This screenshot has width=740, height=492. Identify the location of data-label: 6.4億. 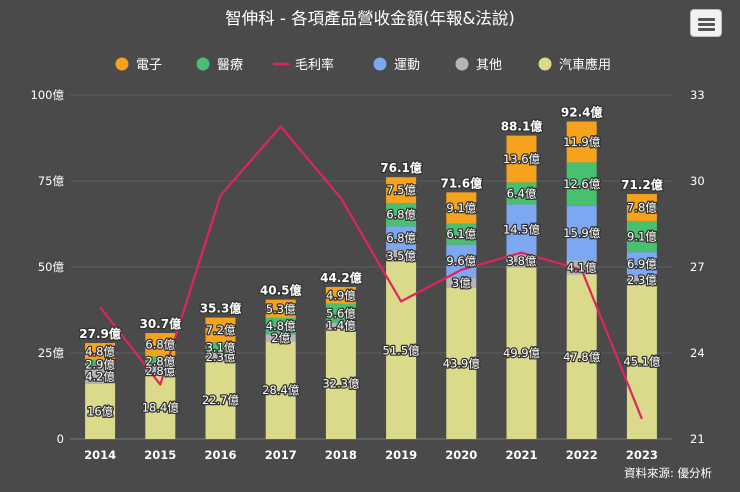
(522, 193).